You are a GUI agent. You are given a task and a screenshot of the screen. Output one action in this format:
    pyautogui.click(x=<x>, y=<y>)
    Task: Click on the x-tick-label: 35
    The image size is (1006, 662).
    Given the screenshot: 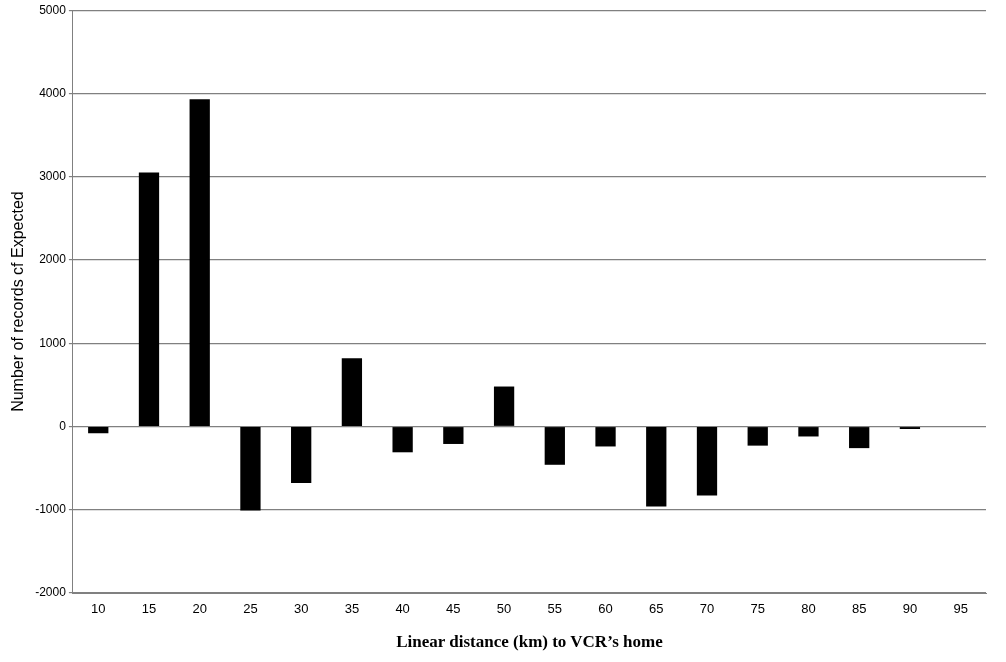 What is the action you would take?
    pyautogui.click(x=352, y=609)
    